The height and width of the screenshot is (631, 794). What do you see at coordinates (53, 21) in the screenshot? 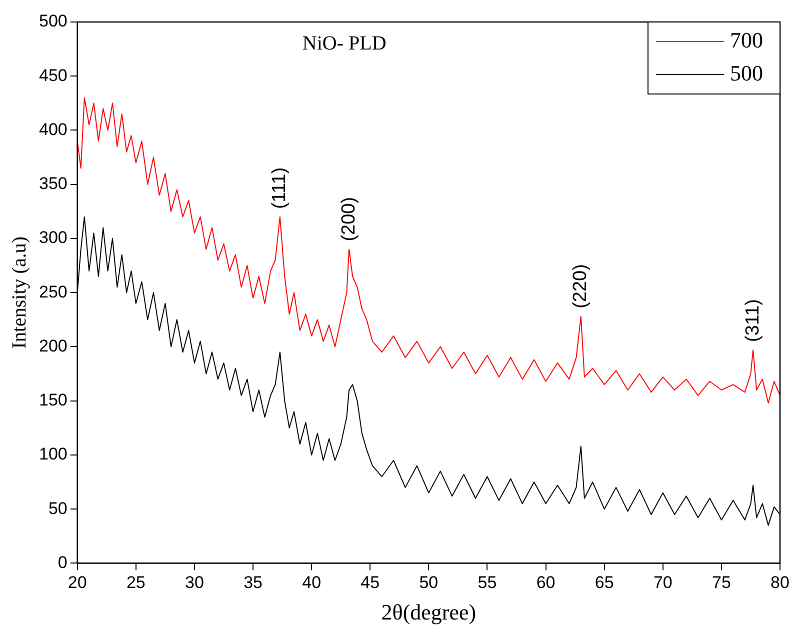
I see `y-tick-label: 500` at bounding box center [53, 21].